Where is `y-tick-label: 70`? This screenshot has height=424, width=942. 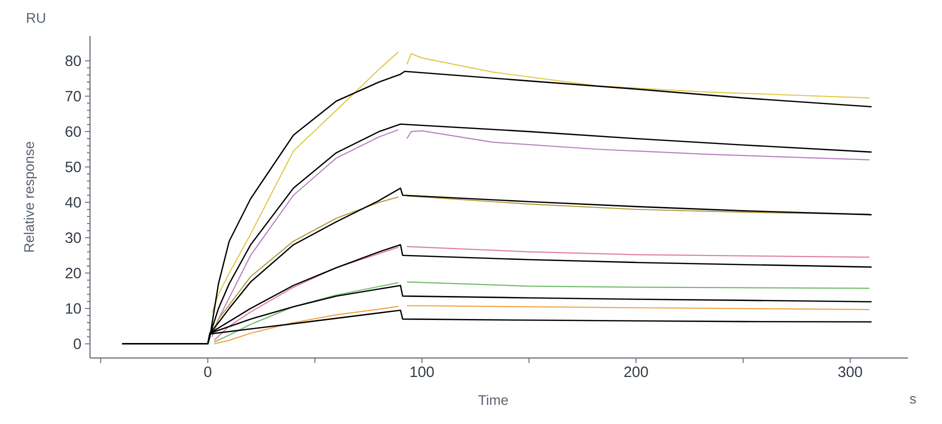
y-tick-label: 70 is located at coordinates (73, 96).